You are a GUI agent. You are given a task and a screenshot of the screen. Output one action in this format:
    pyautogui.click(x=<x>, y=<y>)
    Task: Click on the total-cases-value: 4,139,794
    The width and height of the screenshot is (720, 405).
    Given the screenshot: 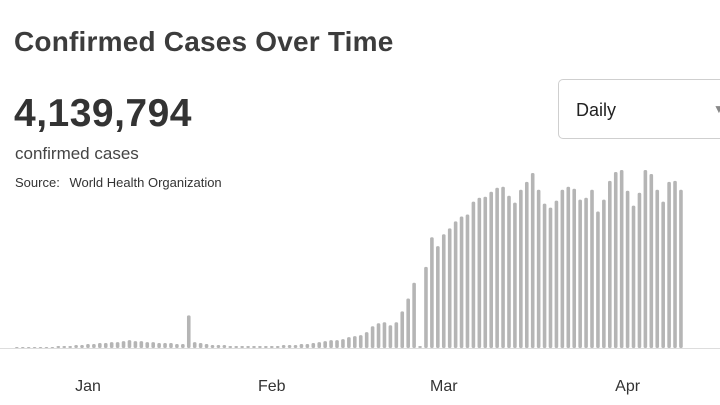 What is the action you would take?
    pyautogui.click(x=103, y=113)
    